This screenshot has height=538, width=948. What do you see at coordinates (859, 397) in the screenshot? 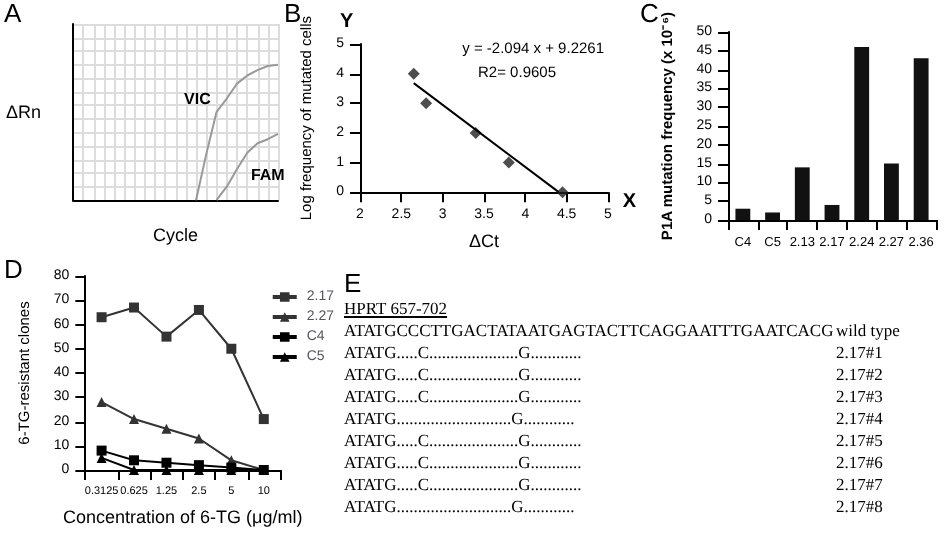
I see `category-label: 2.17#3` at bounding box center [859, 397].